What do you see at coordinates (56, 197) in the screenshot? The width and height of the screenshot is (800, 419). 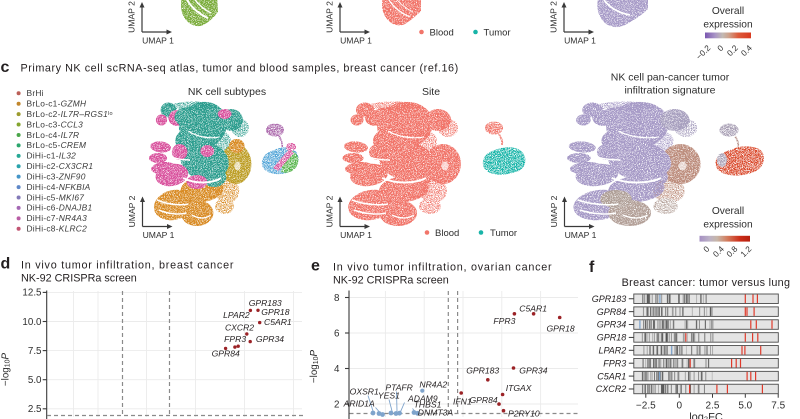 I see `svg-text: DiHi-c5-MKI67` at bounding box center [56, 197].